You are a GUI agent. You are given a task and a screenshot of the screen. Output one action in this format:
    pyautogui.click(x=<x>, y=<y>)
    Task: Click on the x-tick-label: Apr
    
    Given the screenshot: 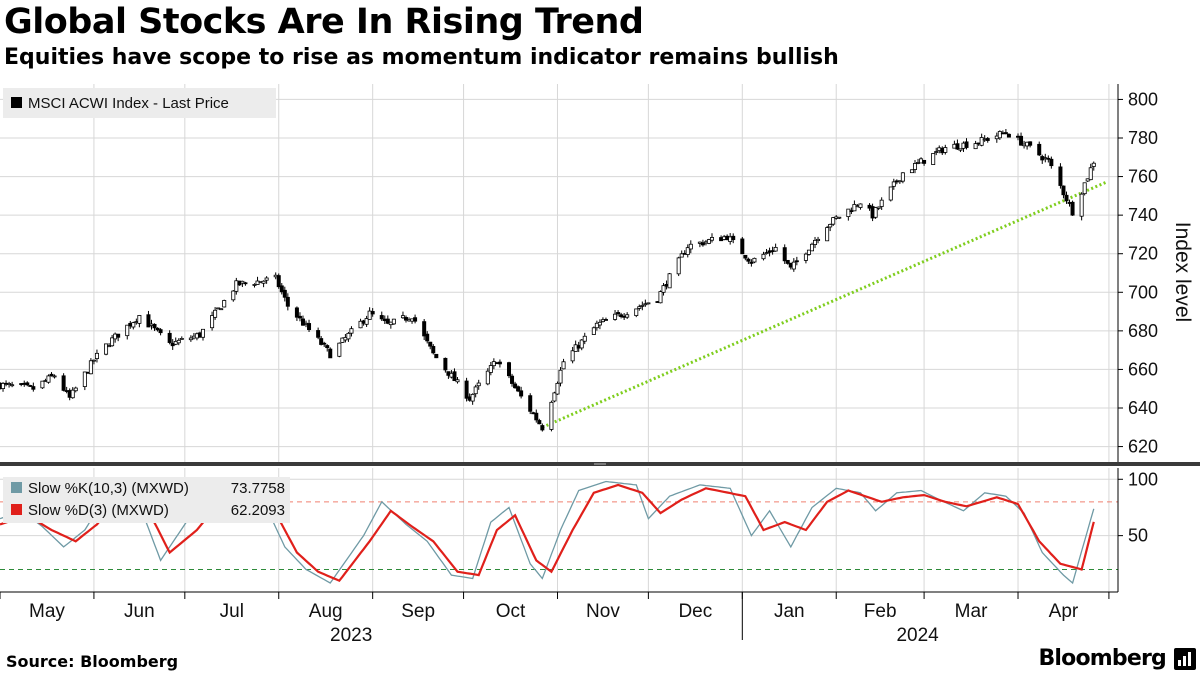 What is the action you would take?
    pyautogui.click(x=1064, y=611)
    